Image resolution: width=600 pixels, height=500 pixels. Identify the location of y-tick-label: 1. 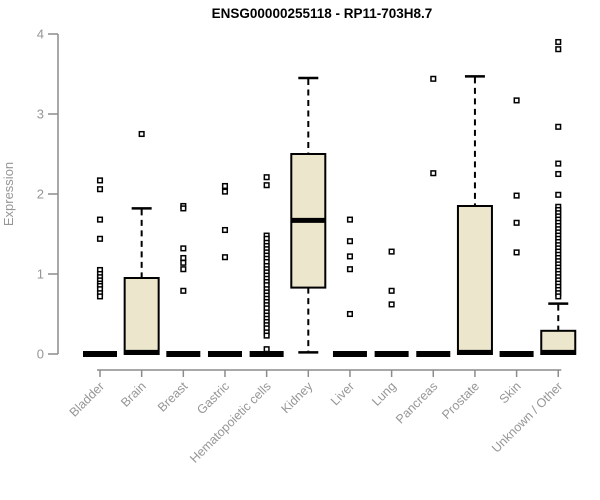
(40, 274).